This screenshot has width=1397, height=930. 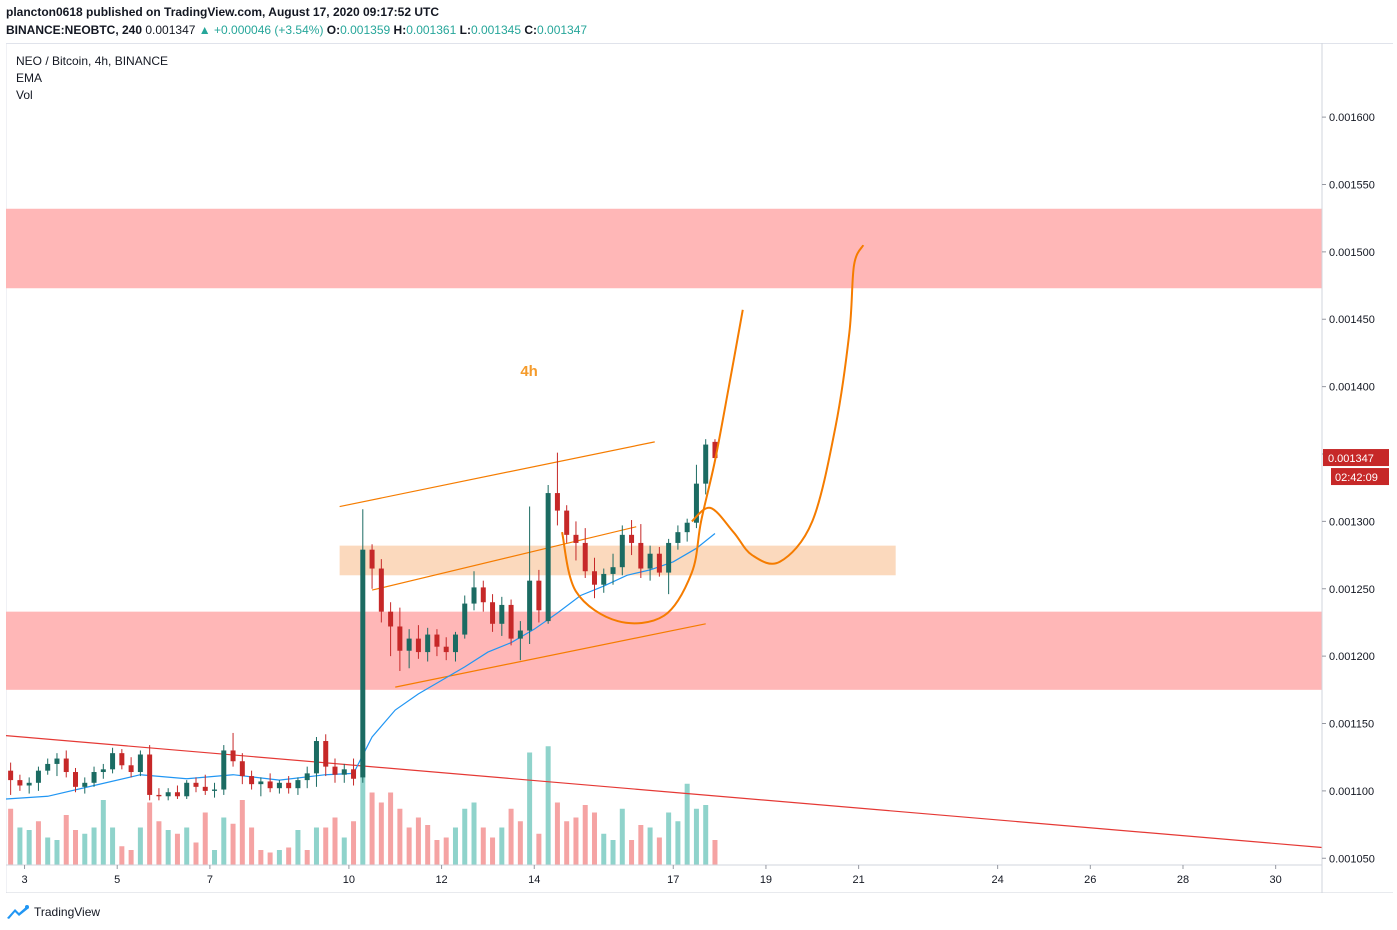 I want to click on annotation-4h: 4h, so click(x=529, y=371).